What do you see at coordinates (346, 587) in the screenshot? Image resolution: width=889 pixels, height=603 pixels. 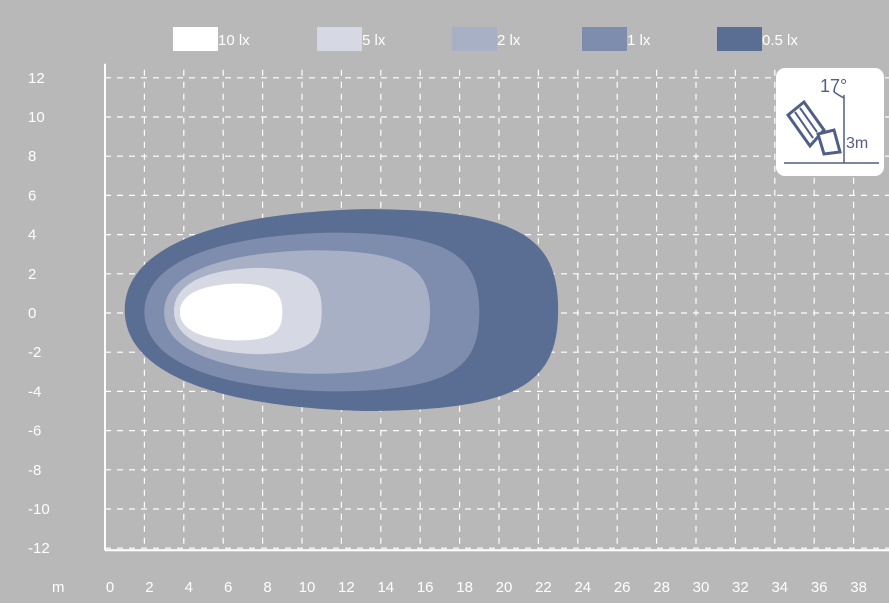 I see `x-tick-label: 12` at bounding box center [346, 587].